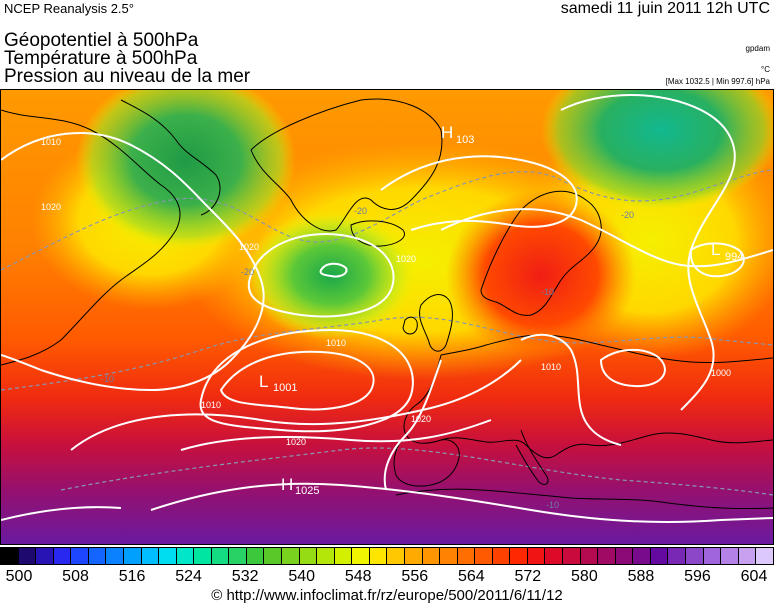 This screenshot has width=774, height=607. Describe the element at coordinates (127, 76) in the screenshot. I see `title-pressure: Pression au niveau de la mer` at that location.